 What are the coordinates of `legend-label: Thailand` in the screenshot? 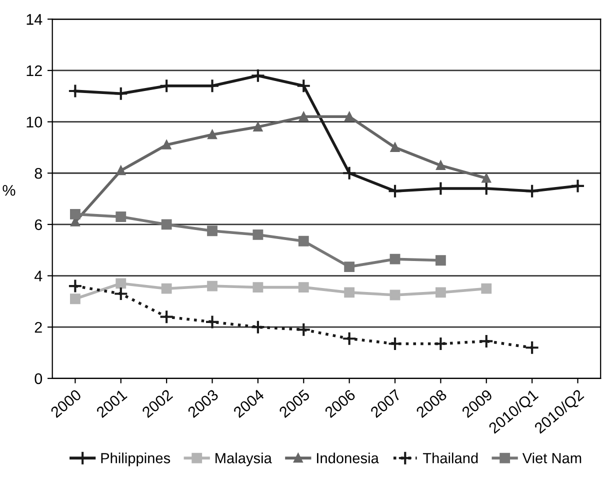 It's located at (450, 458).